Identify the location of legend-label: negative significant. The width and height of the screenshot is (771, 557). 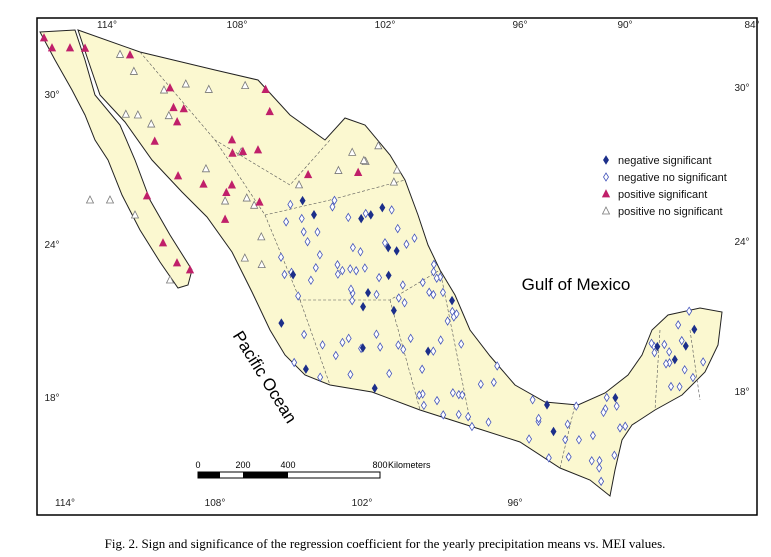
(665, 161).